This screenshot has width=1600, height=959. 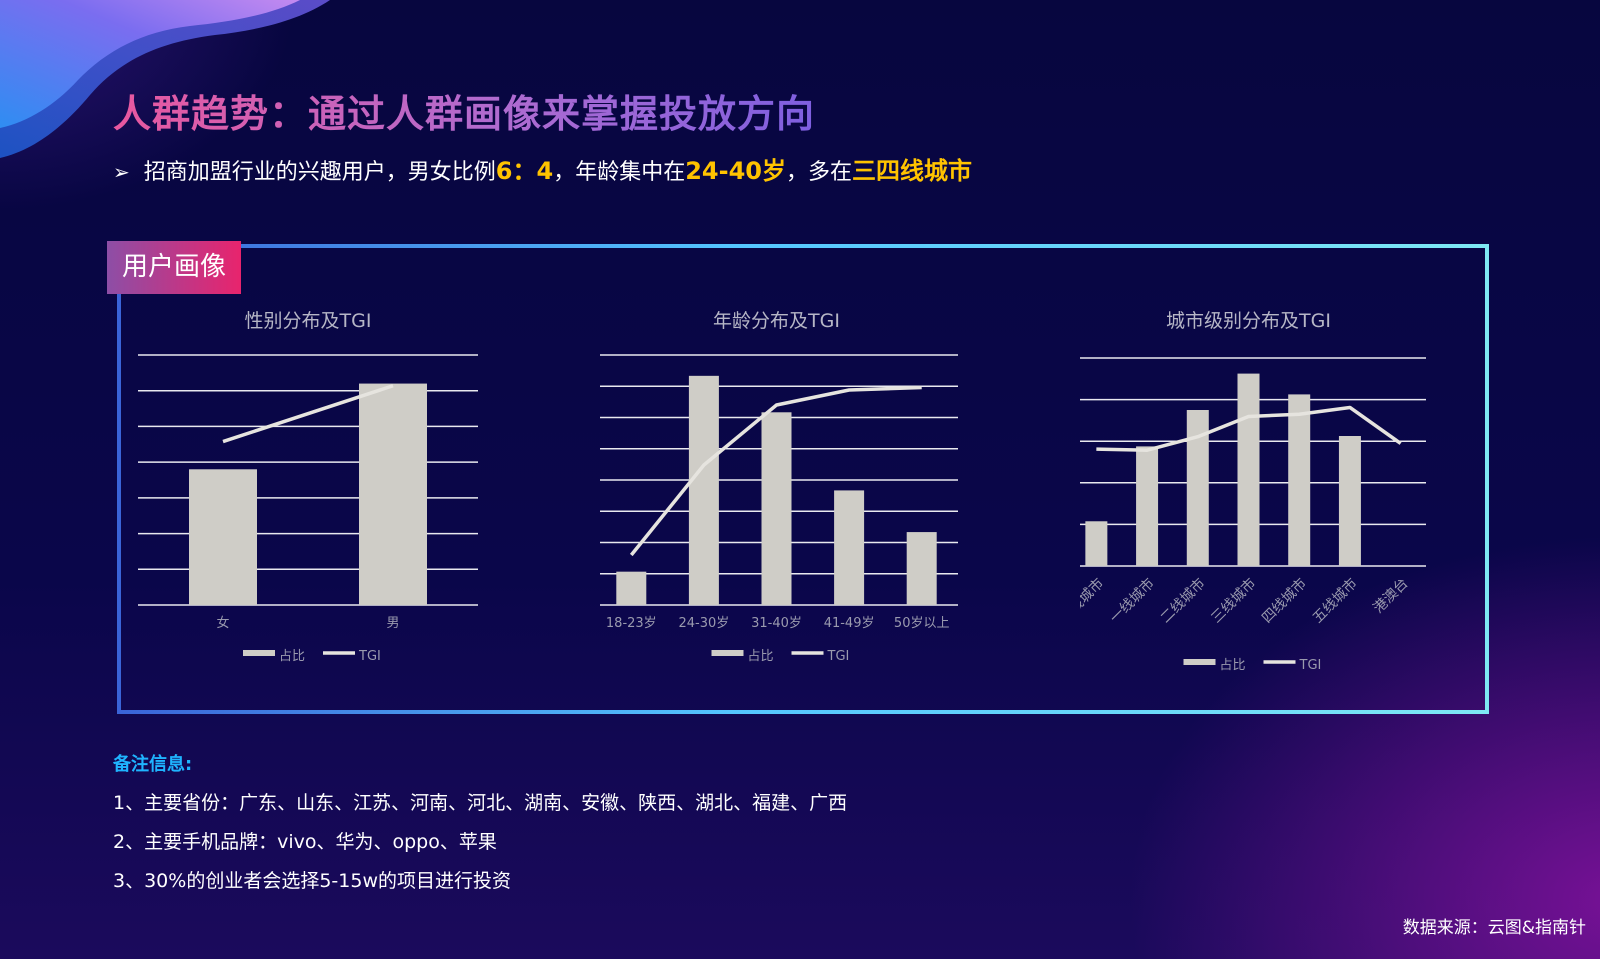 What do you see at coordinates (1096, 543) in the screenshot?
I see `bar-新一线城市` at bounding box center [1096, 543].